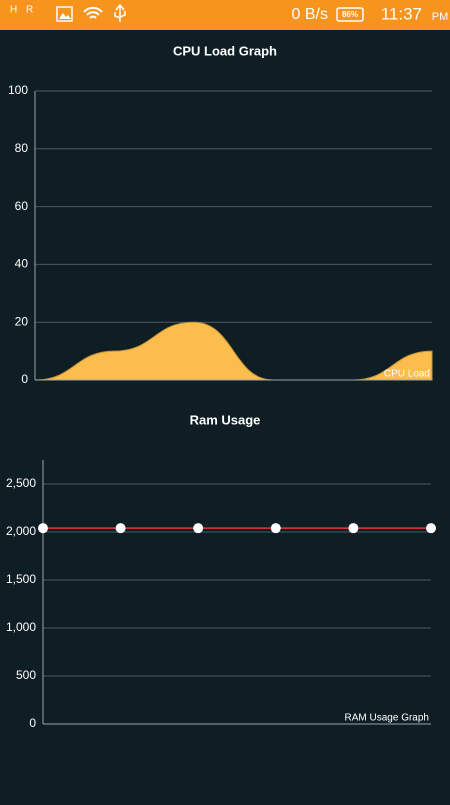 This screenshot has width=450, height=805. What do you see at coordinates (407, 374) in the screenshot?
I see `legend: CPU Load` at bounding box center [407, 374].